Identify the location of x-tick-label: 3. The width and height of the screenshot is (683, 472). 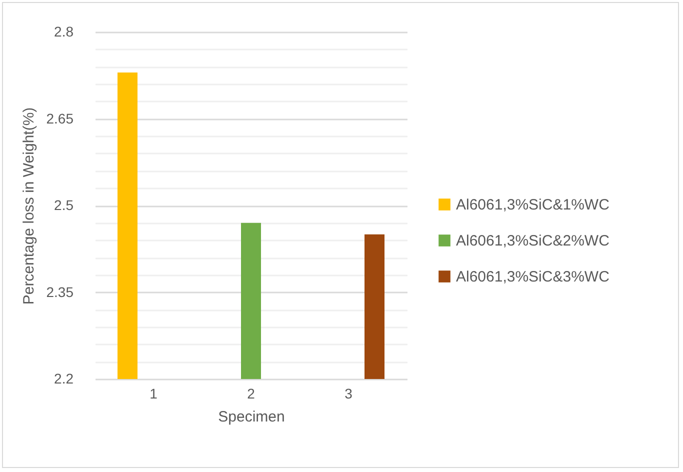
(348, 394).